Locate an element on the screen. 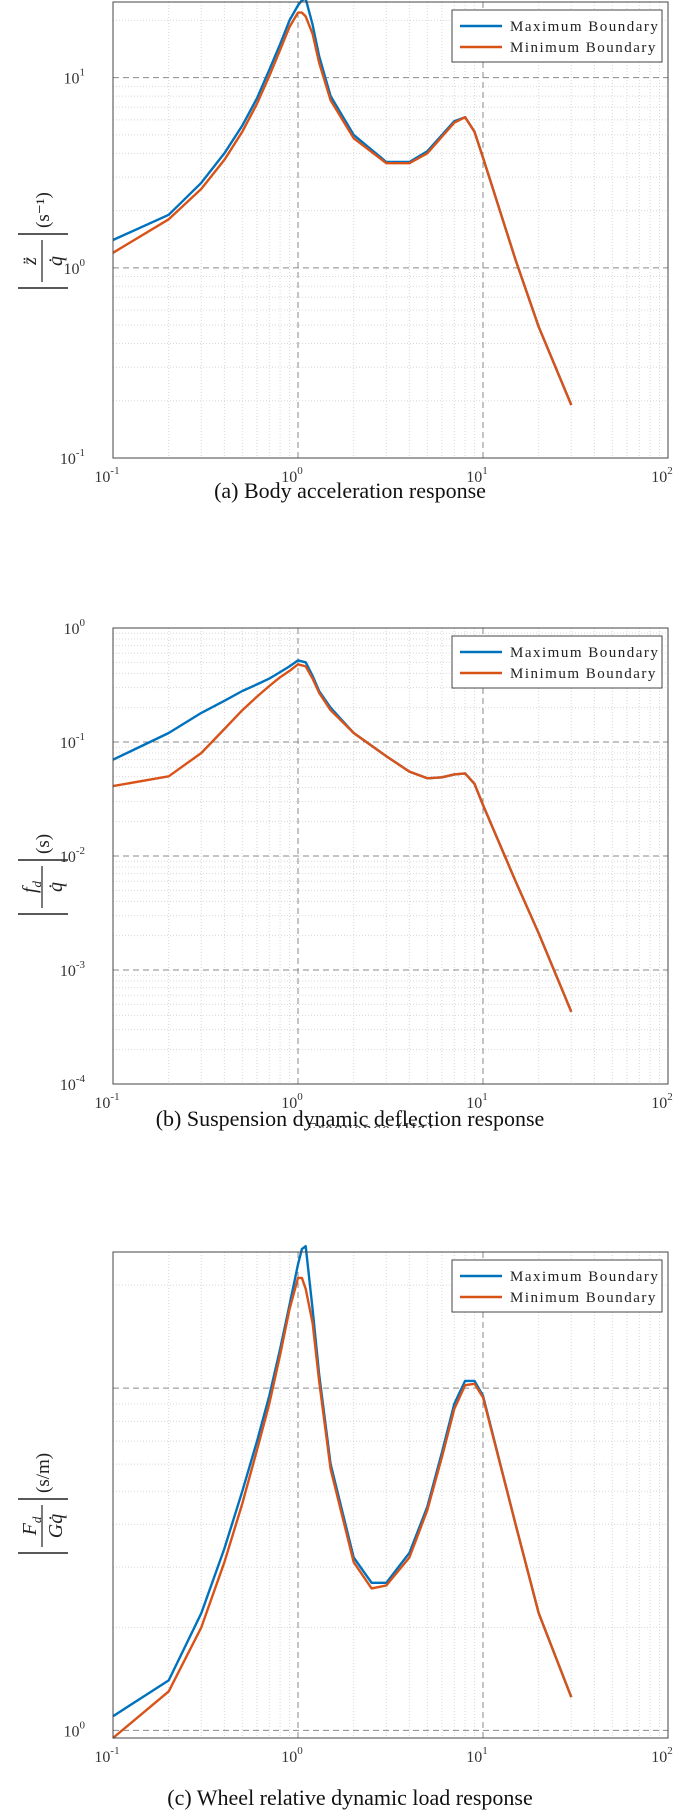 The width and height of the screenshot is (700, 1817). y-label-unit: (s/m) is located at coordinates (43, 1473).